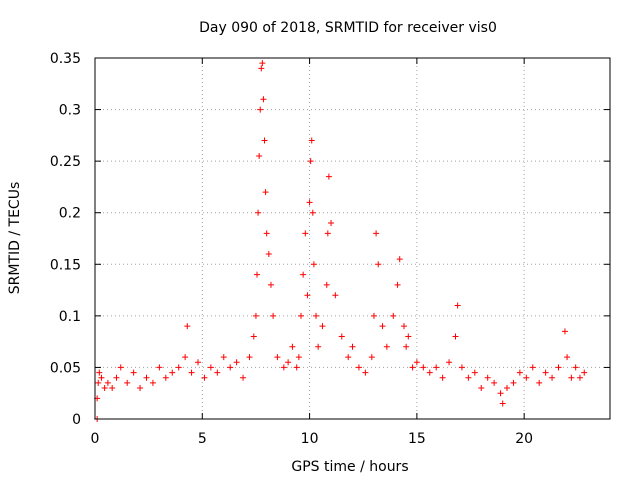 This screenshot has height=480, width=640. What do you see at coordinates (202, 439) in the screenshot?
I see `x-tick-label: 5` at bounding box center [202, 439].